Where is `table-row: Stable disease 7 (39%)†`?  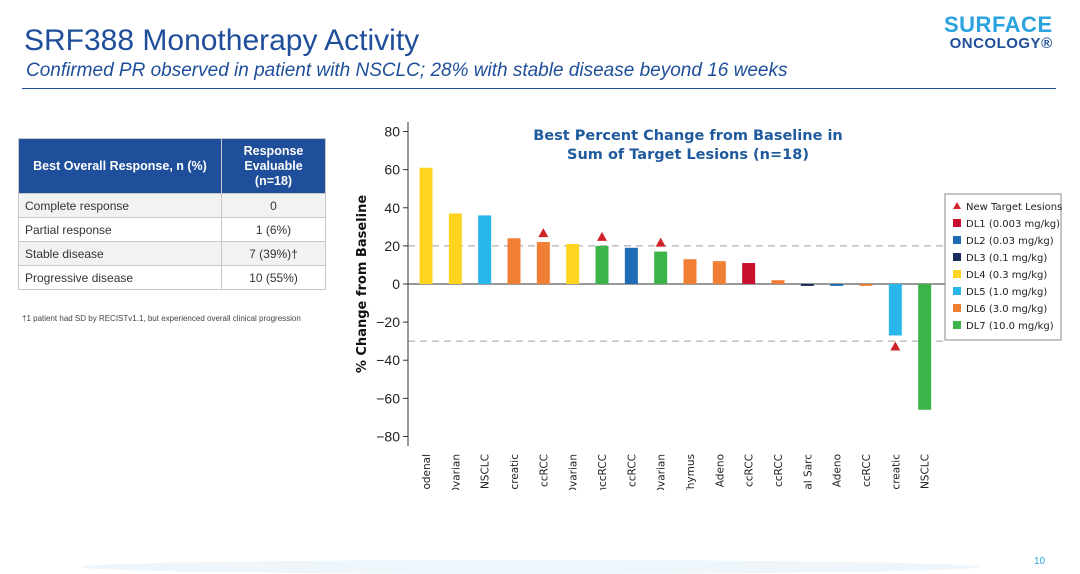 table-row: Stable disease 7 (39%)† is located at coordinates (172, 253).